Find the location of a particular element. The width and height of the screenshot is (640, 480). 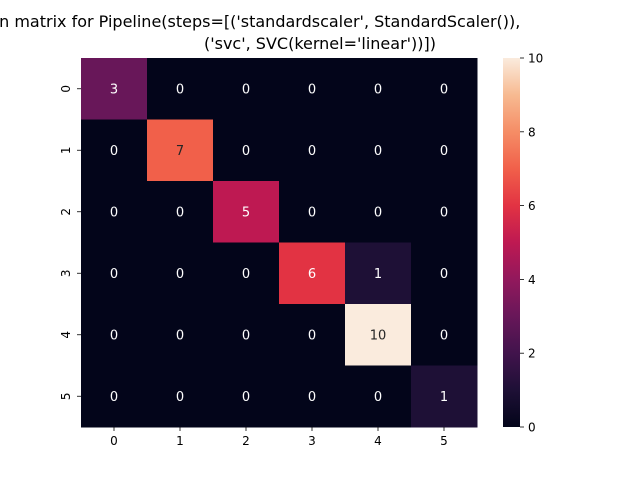

x-tick-label: 4 is located at coordinates (378, 441).